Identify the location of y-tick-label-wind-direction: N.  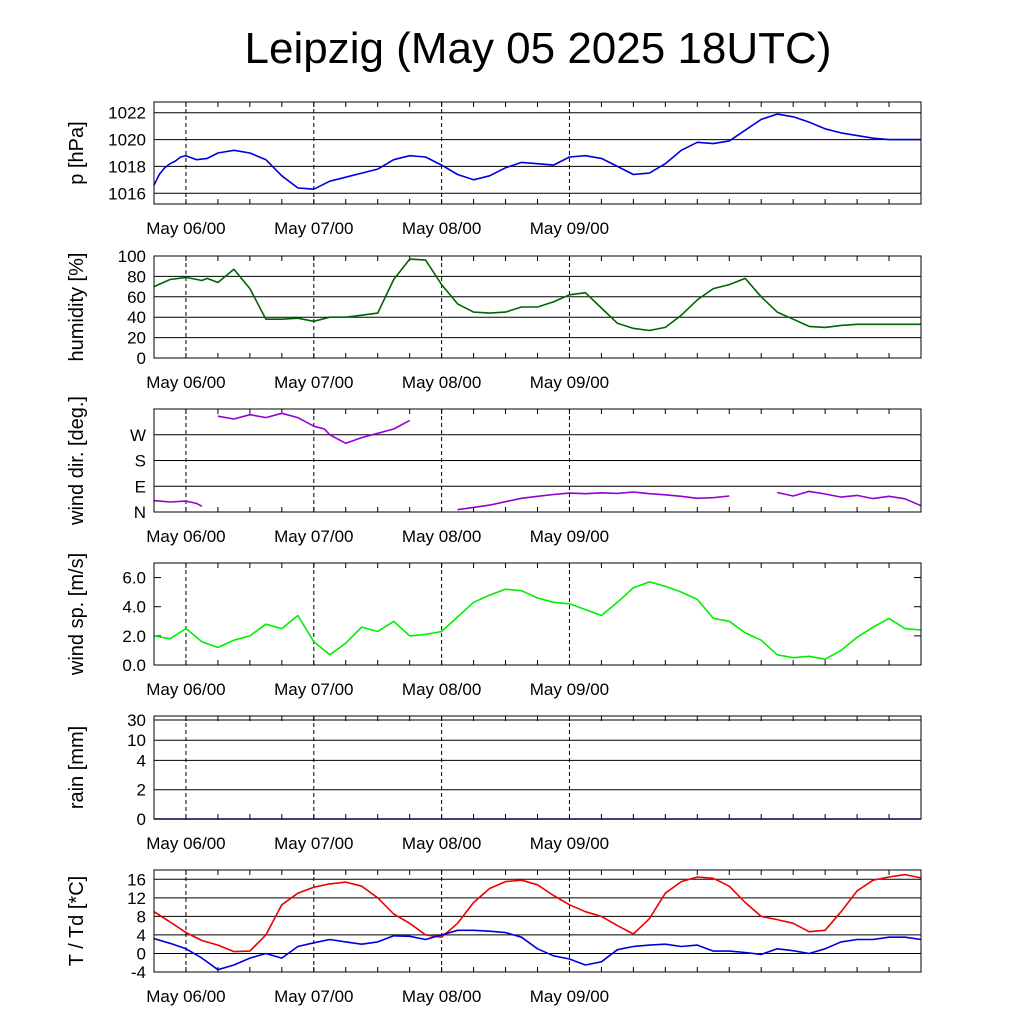
(140, 512).